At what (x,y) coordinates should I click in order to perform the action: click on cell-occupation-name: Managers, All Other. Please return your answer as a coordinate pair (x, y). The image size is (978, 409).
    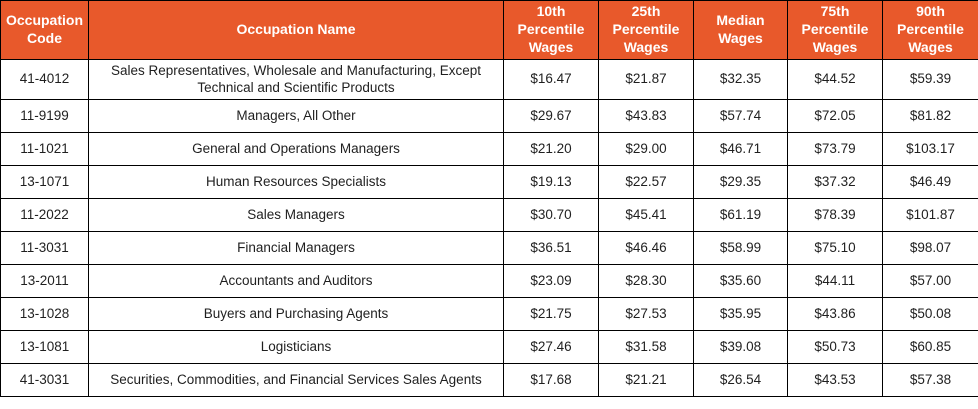
    Looking at the image, I should click on (296, 115).